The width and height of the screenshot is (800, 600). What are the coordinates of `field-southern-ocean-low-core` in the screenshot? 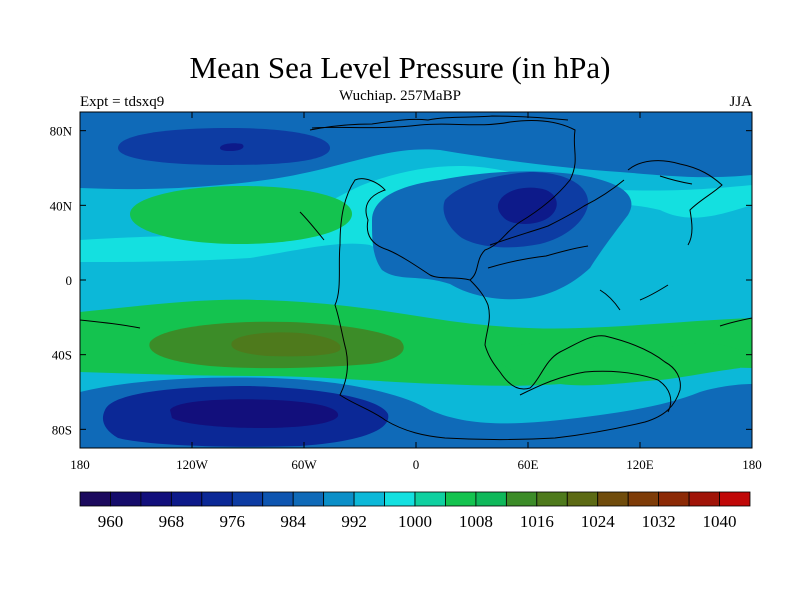 It's located at (254, 413).